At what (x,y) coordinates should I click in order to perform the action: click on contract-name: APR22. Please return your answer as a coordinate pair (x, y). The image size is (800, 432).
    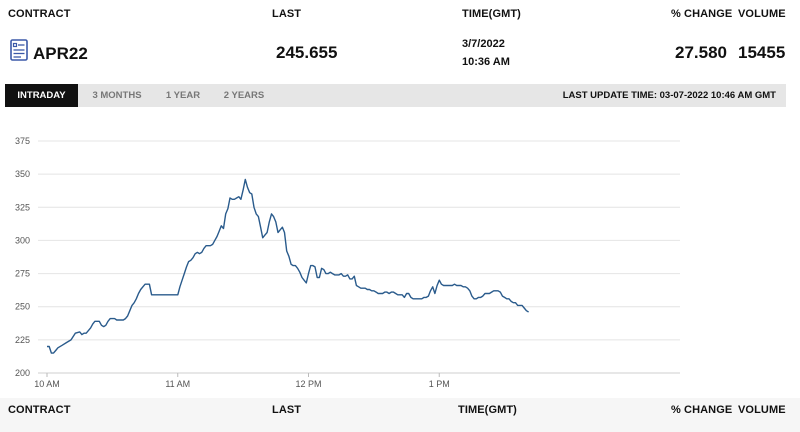
    Looking at the image, I should click on (60, 53).